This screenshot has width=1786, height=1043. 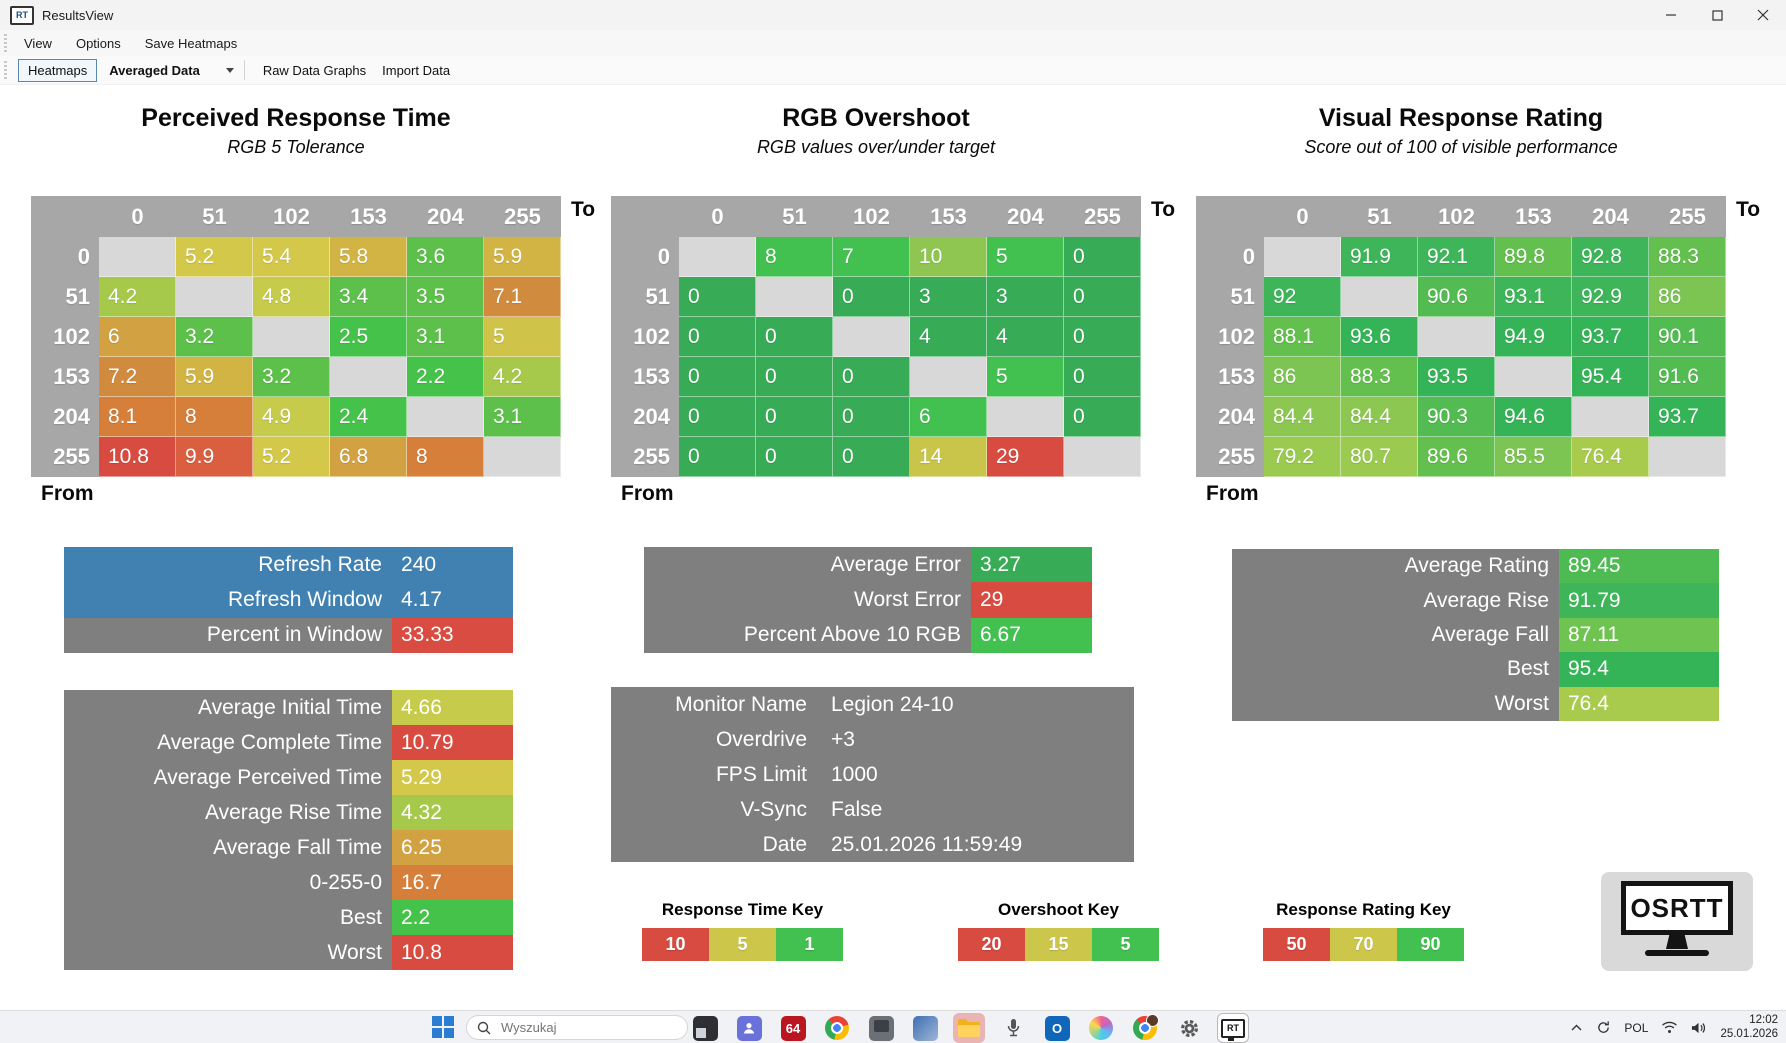 What do you see at coordinates (1603, 1027) in the screenshot?
I see `sync-icon` at bounding box center [1603, 1027].